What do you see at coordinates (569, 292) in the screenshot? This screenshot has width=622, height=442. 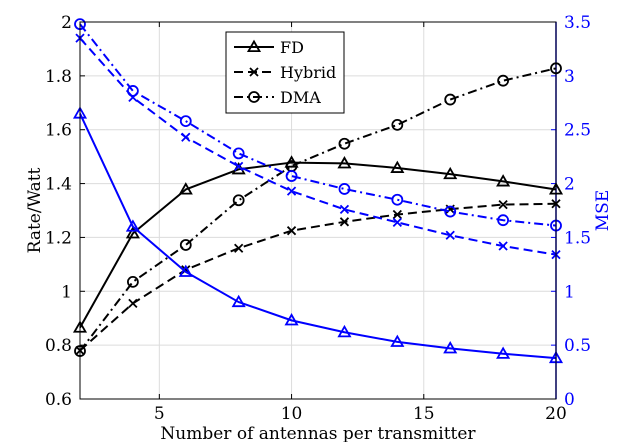 I see `right-y-tick-label: 1` at bounding box center [569, 292].